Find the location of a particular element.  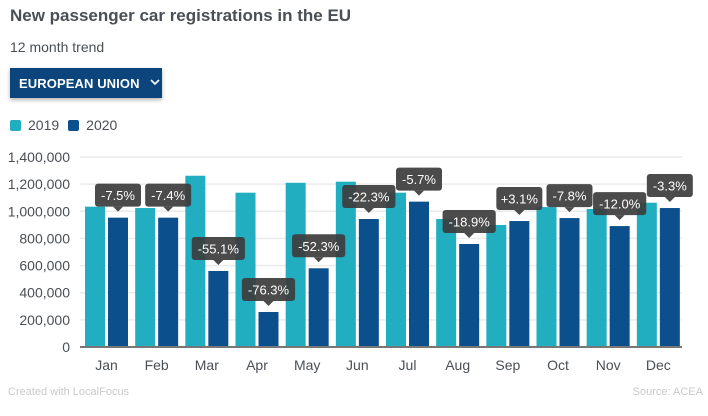

y-tick-label: 0 is located at coordinates (66, 347).